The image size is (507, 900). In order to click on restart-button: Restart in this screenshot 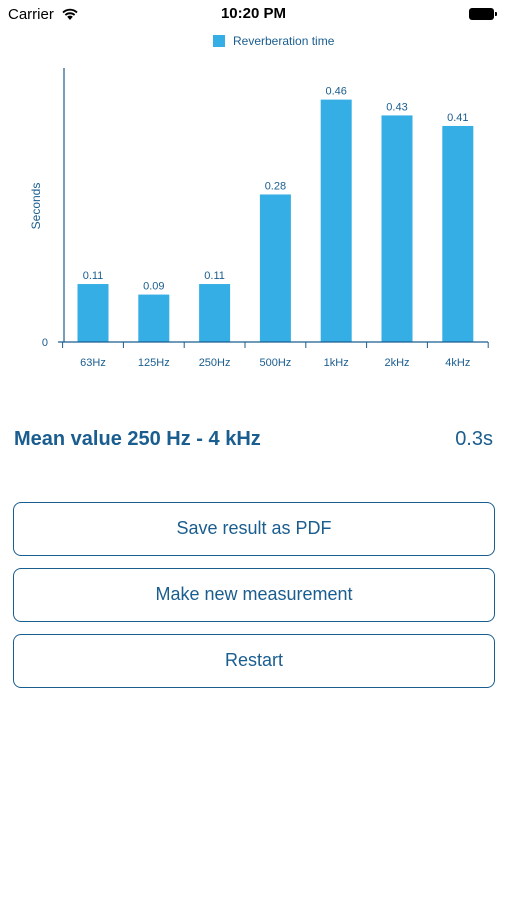, I will do `click(254, 661)`.